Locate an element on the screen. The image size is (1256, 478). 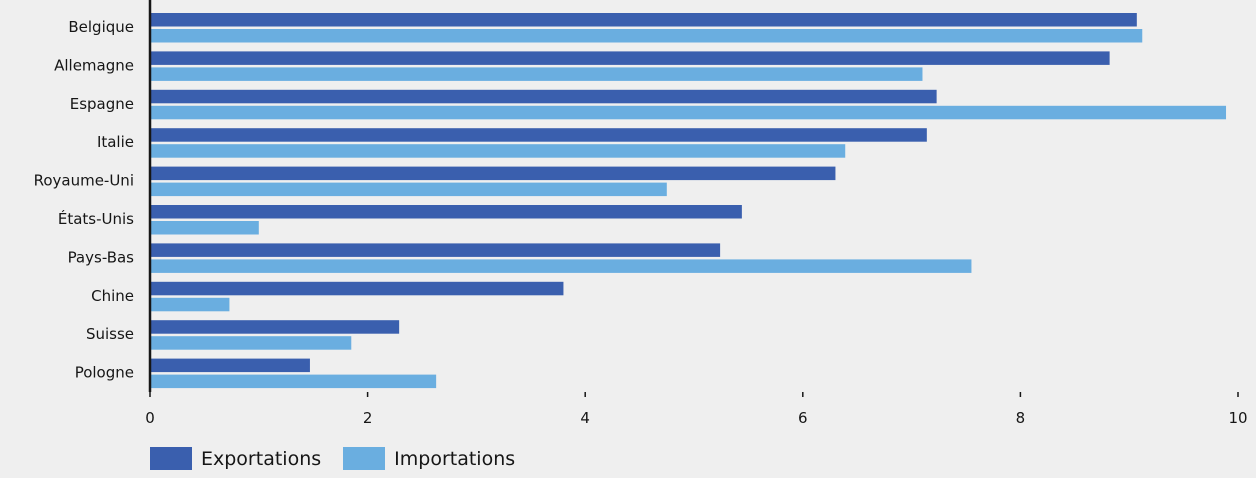
x-axis: 0 2 4 6 8 10 is located at coordinates (696, 409).